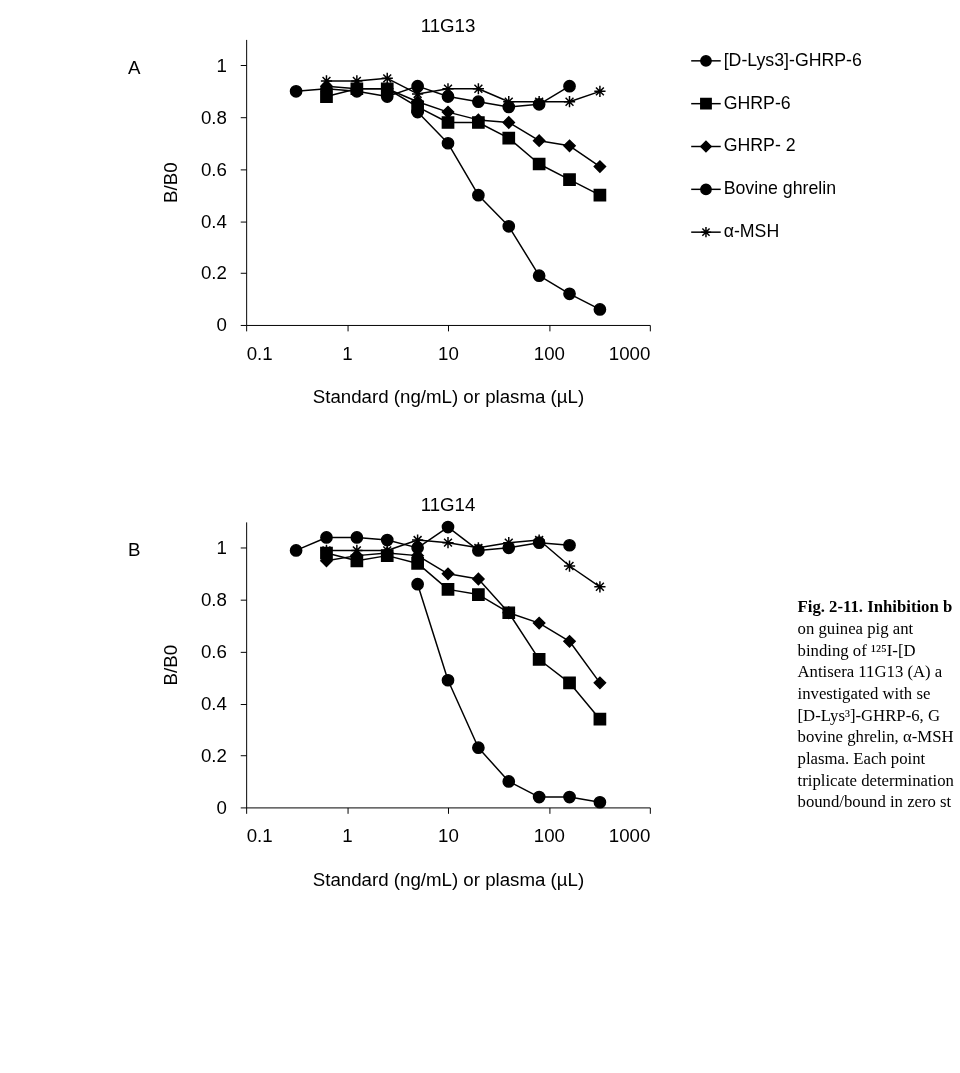 Image resolution: width=960 pixels, height=1073 pixels. What do you see at coordinates (134, 67) in the screenshot?
I see `text: A` at bounding box center [134, 67].